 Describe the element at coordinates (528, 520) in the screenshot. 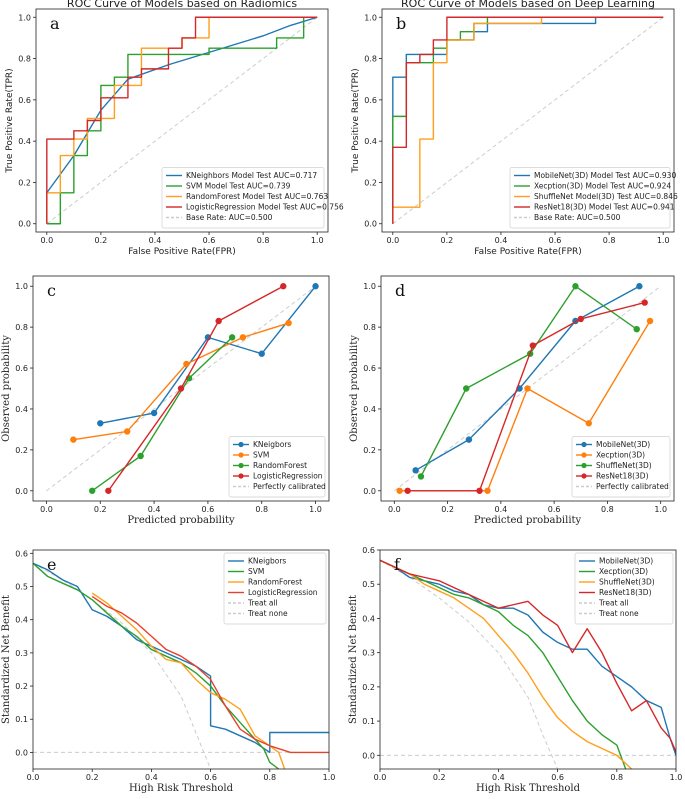

I see `x-axis-label: Predicted probability` at that location.